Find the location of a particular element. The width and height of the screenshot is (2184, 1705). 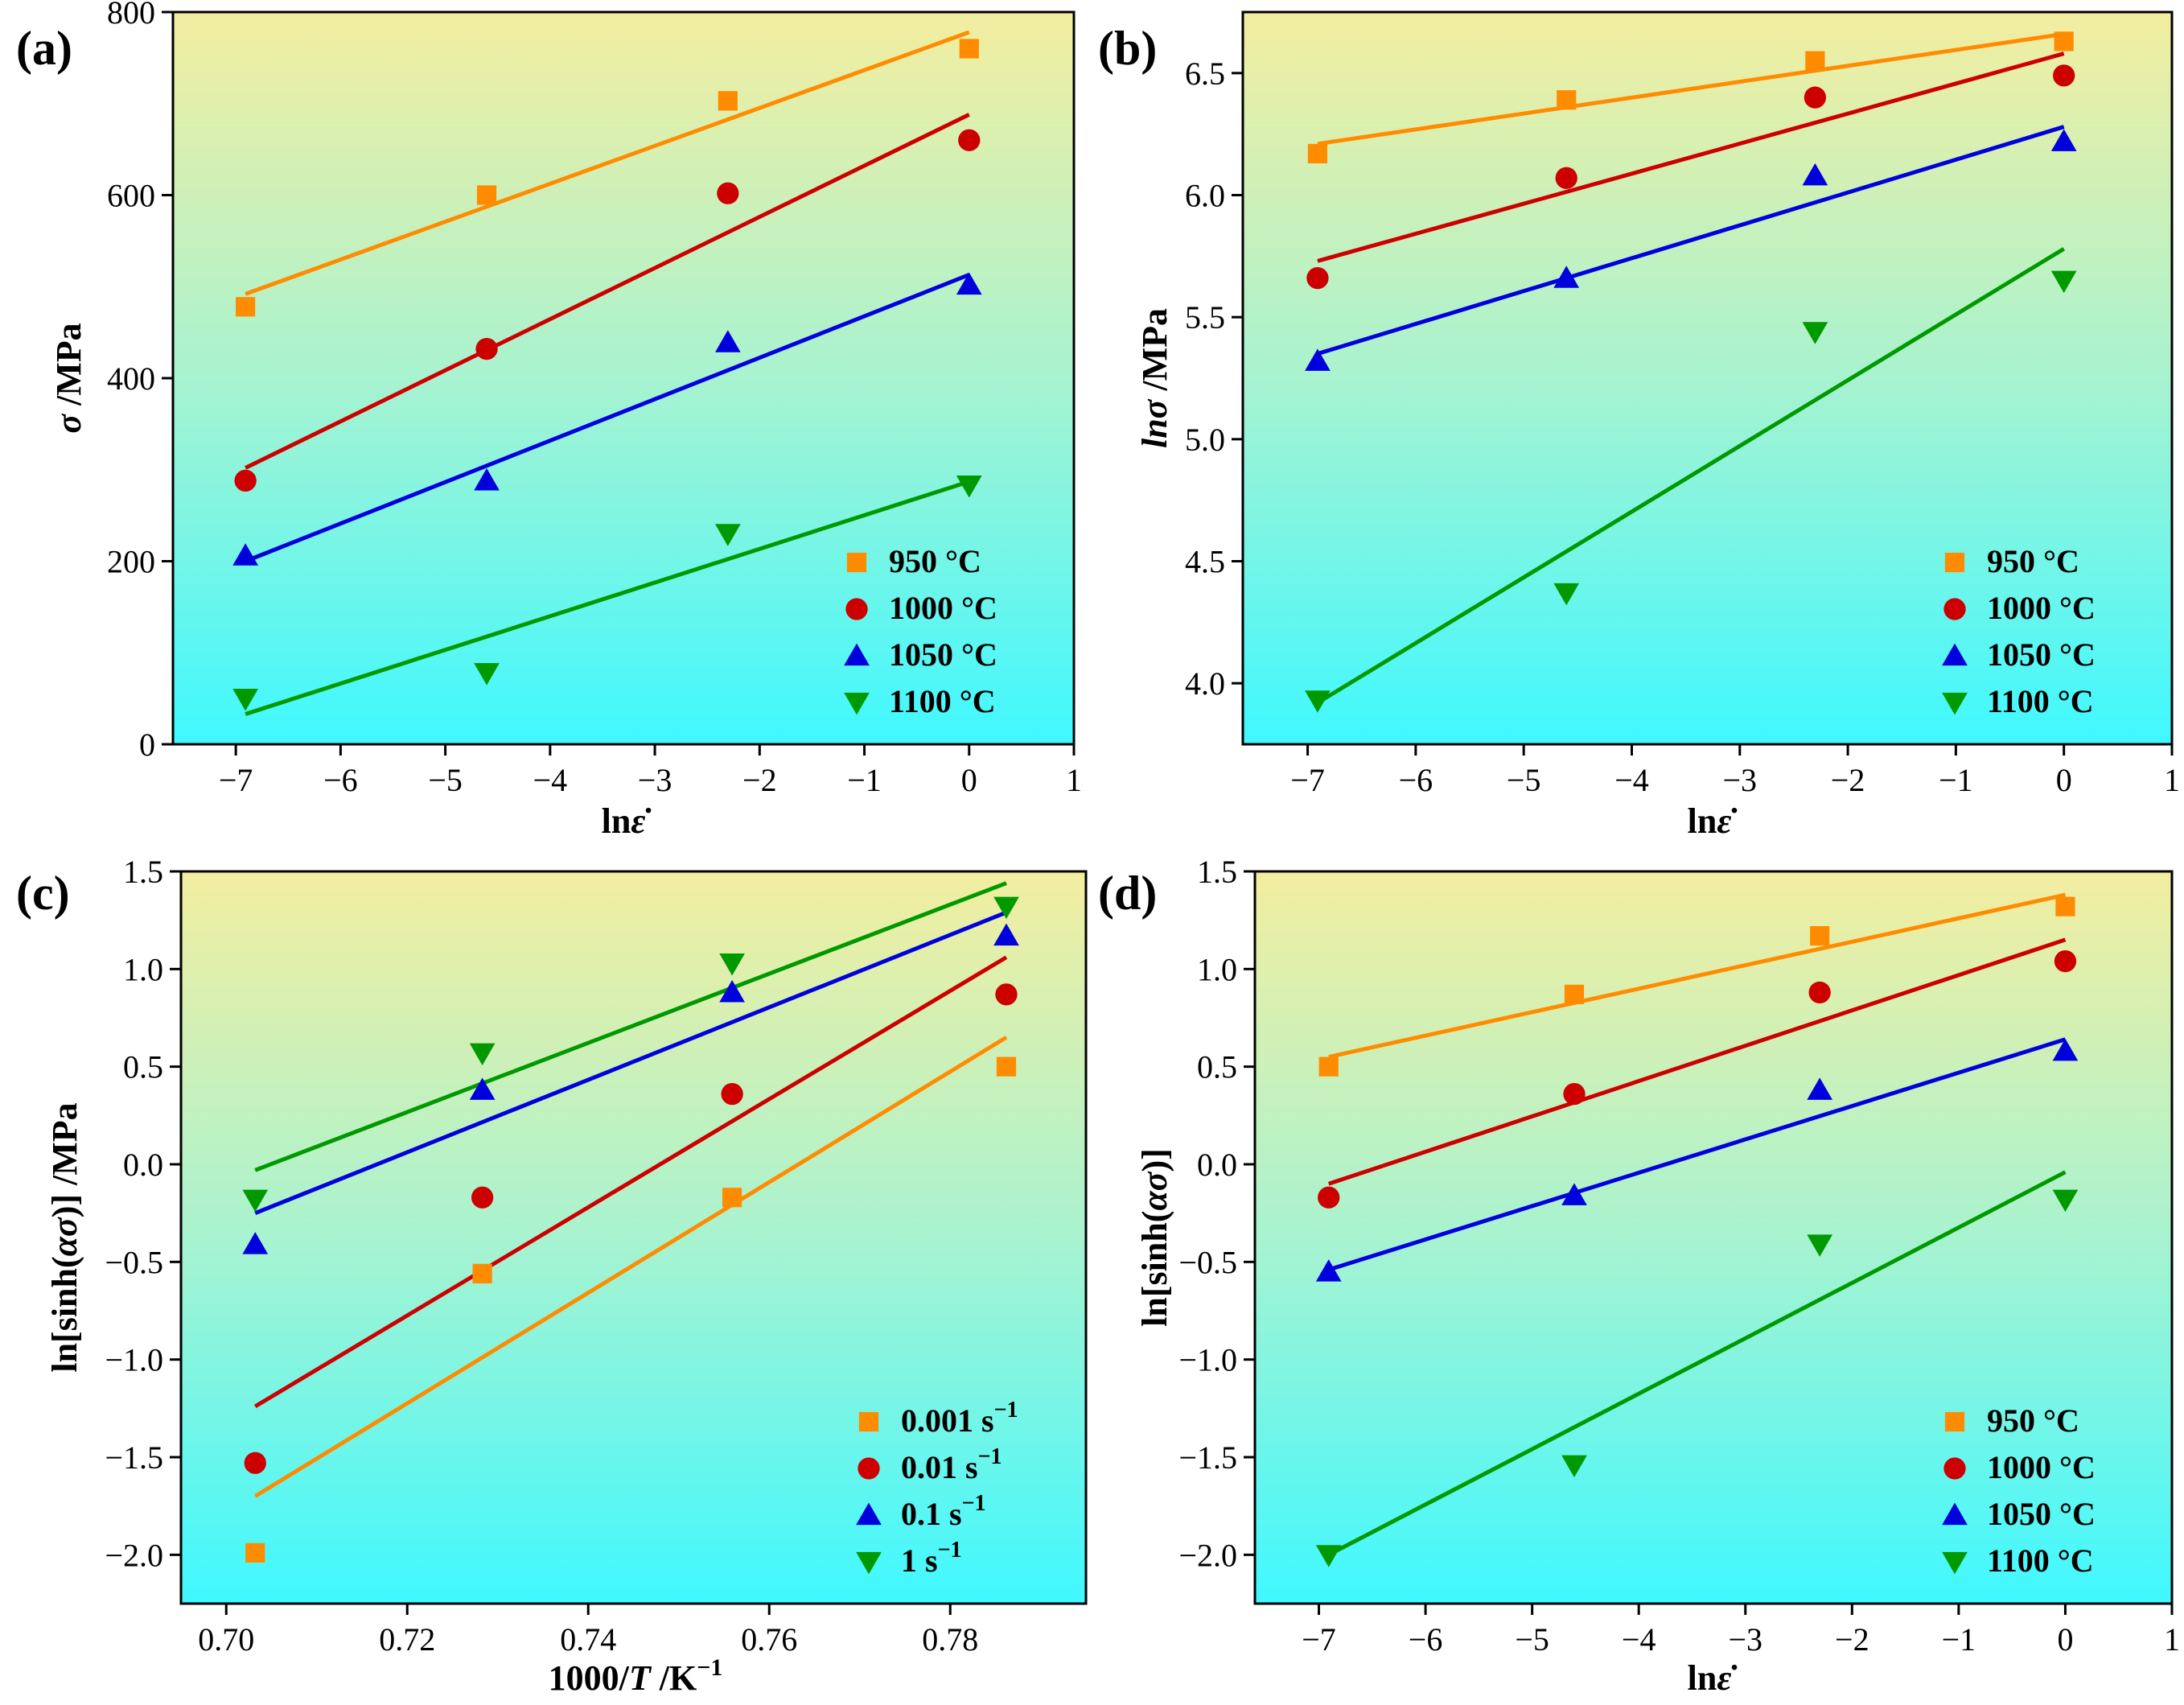

legend-label-text: 0.1 s is located at coordinates (932, 1514).